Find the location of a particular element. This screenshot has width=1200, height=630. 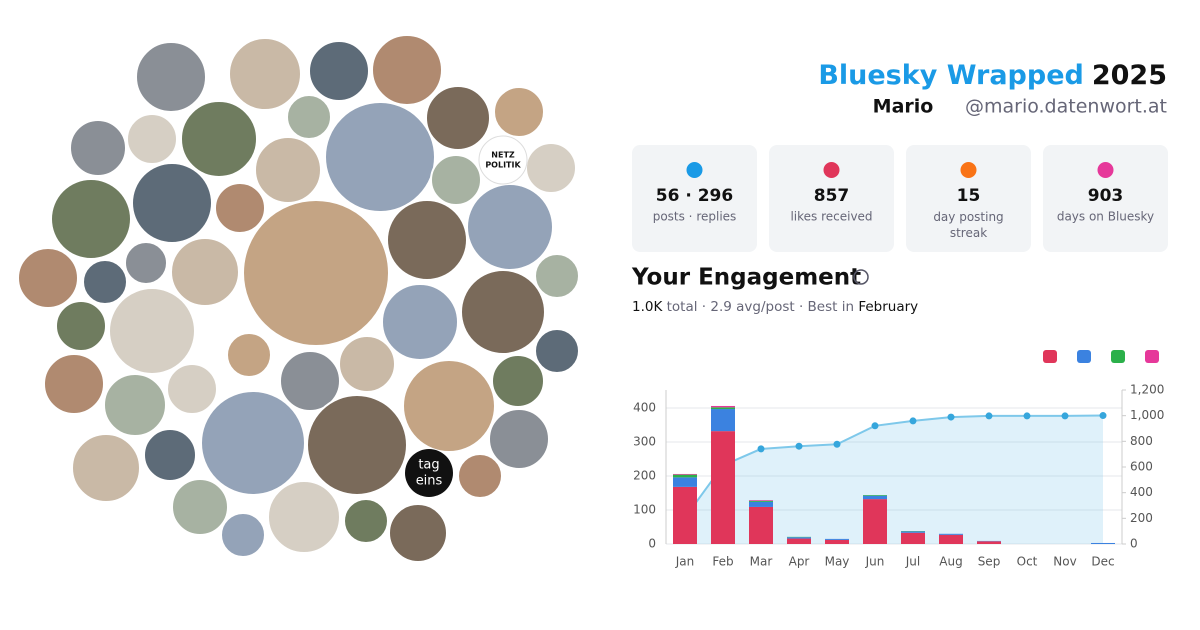

stat-label-line: day posting is located at coordinates (968, 217).